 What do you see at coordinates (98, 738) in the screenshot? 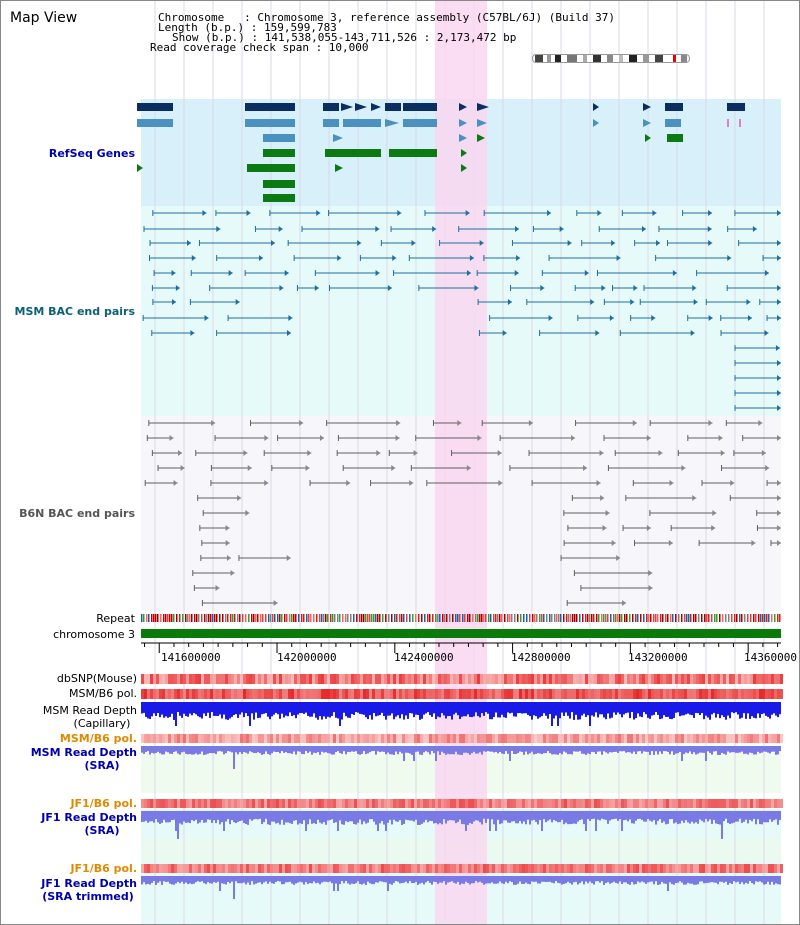
I see `msm-b6-pol-sra-label: MSM/B6 pol.` at bounding box center [98, 738].